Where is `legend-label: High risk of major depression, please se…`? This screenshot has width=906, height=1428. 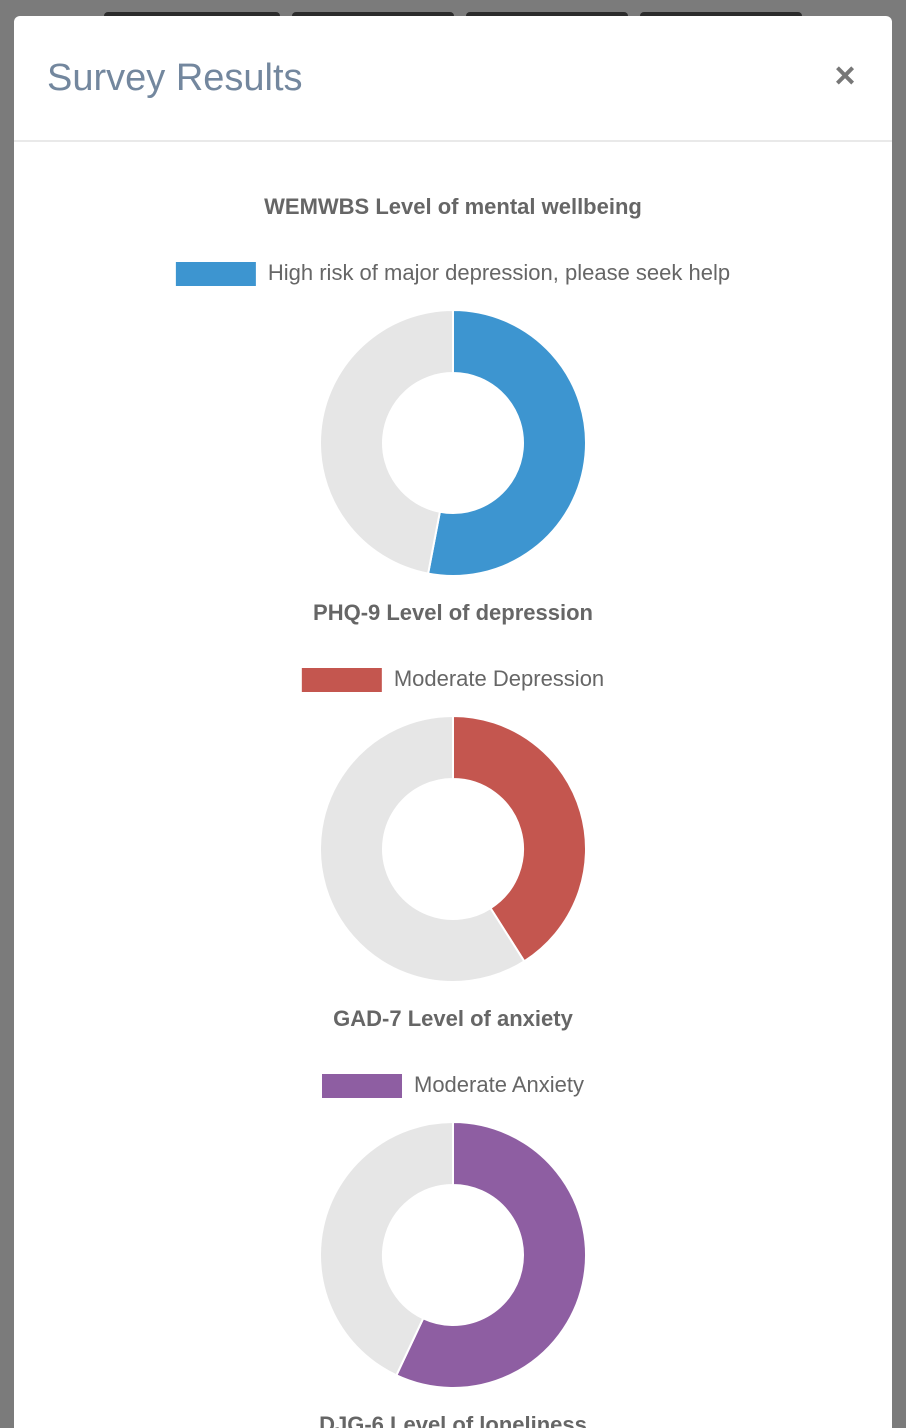 legend-label: High risk of major depression, please se… is located at coordinates (499, 272).